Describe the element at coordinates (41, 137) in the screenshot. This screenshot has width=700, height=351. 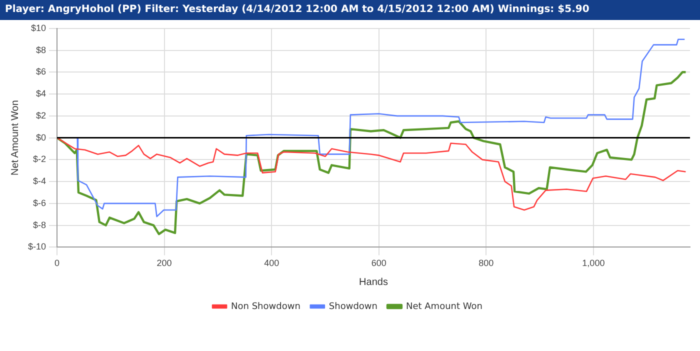
I see `y-tick-label: $0` at that location.